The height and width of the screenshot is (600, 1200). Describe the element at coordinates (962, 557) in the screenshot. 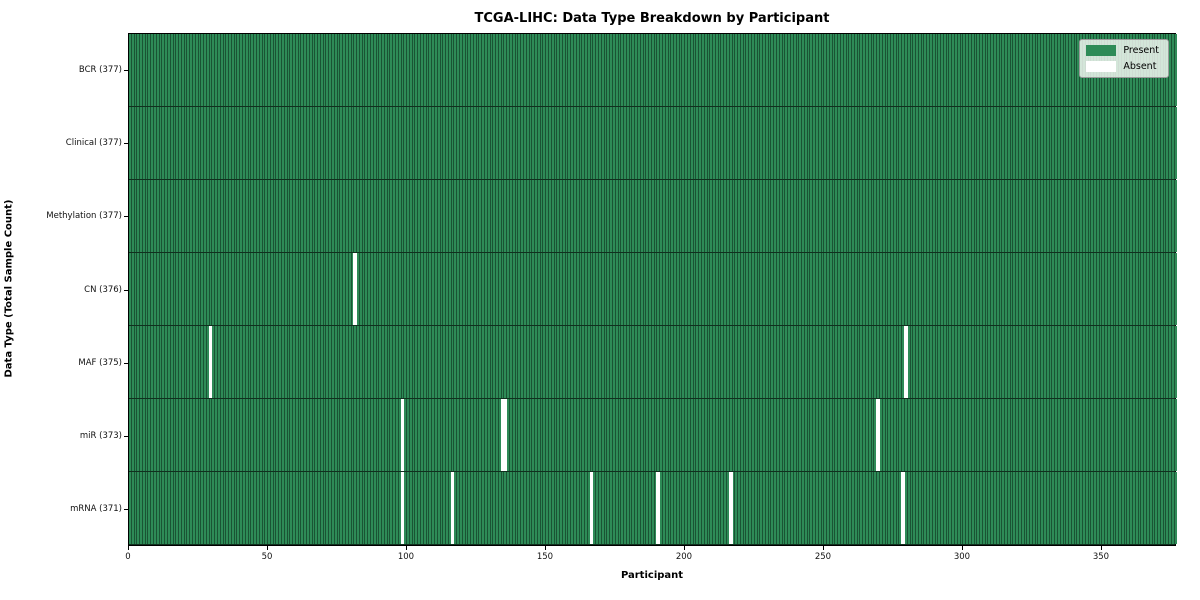

I see `x-tick-label: 300` at that location.